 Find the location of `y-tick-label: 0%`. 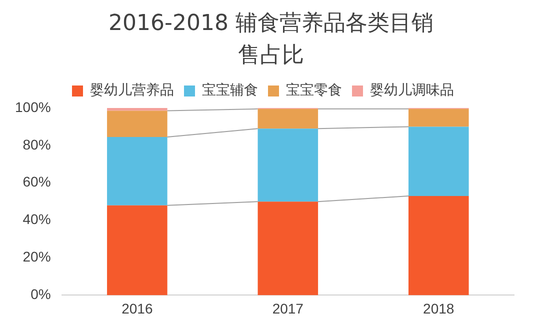

y-tick-label: 0% is located at coordinates (40, 294).